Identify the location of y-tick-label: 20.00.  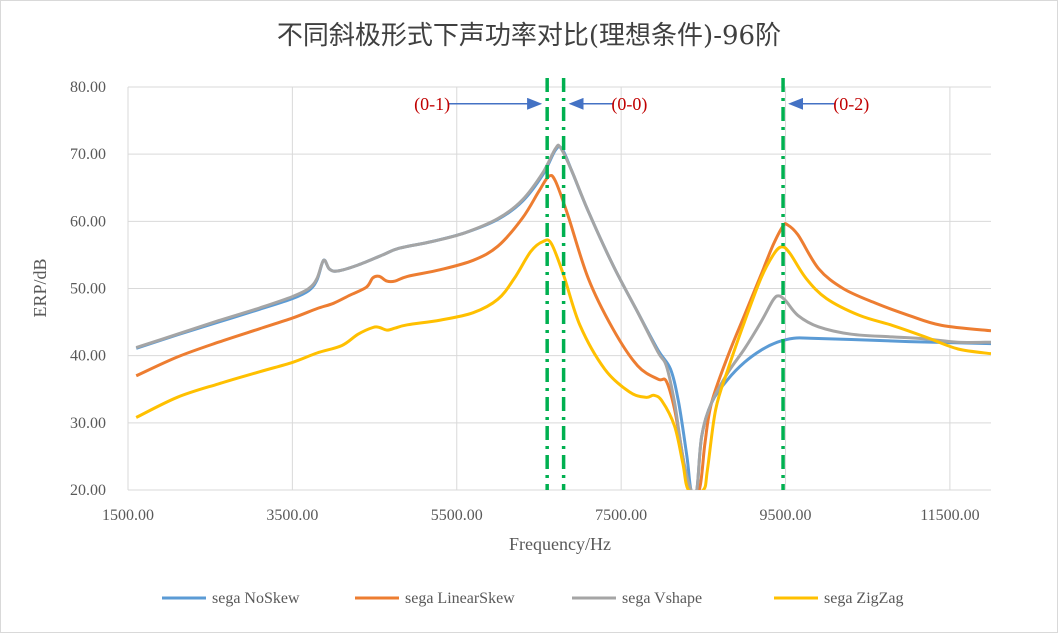
(88, 490).